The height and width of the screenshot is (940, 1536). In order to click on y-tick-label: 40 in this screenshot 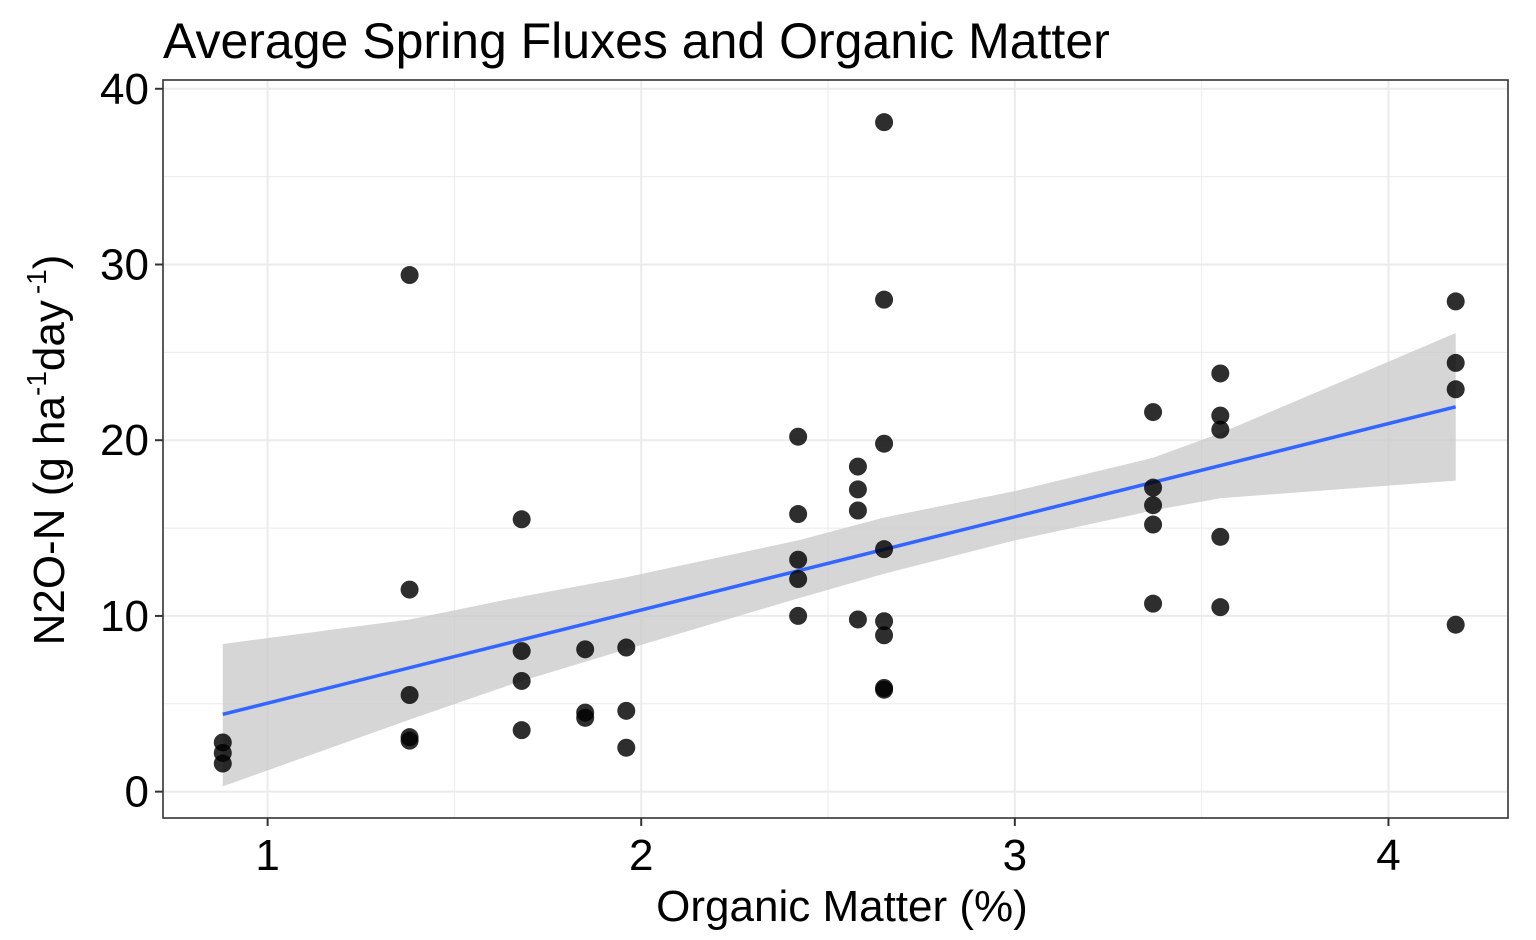, I will do `click(124, 89)`.